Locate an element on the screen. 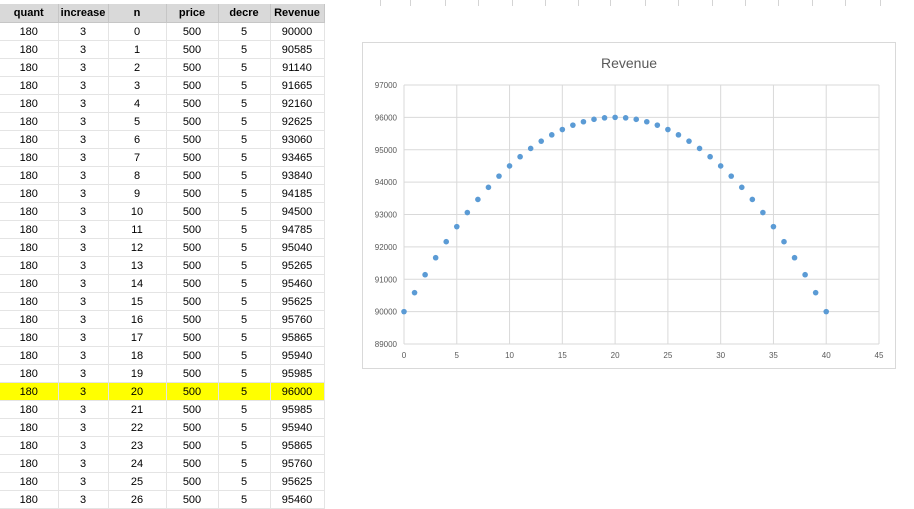 The image size is (914, 509). table-cell: 90585 is located at coordinates (297, 49).